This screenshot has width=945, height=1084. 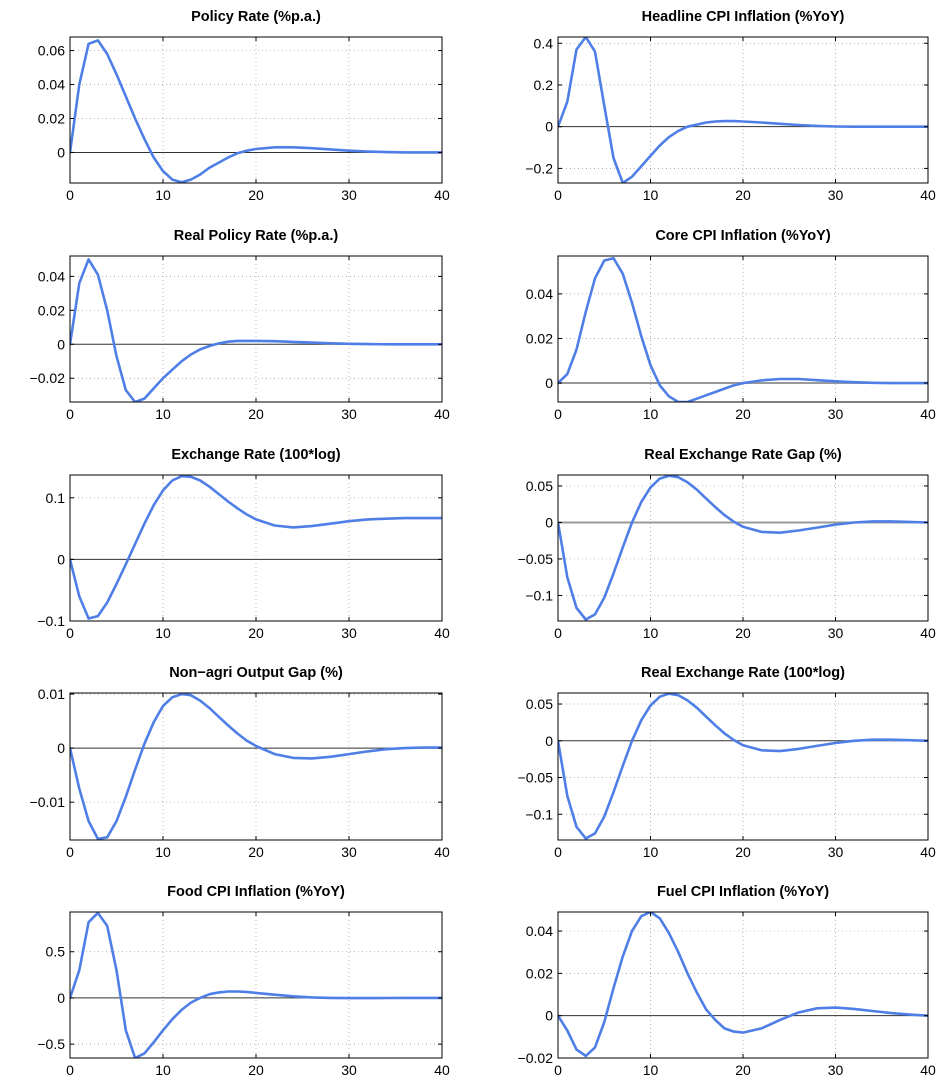 What do you see at coordinates (539, 168) in the screenshot?
I see `y-tick-label: −0.2` at bounding box center [539, 168].